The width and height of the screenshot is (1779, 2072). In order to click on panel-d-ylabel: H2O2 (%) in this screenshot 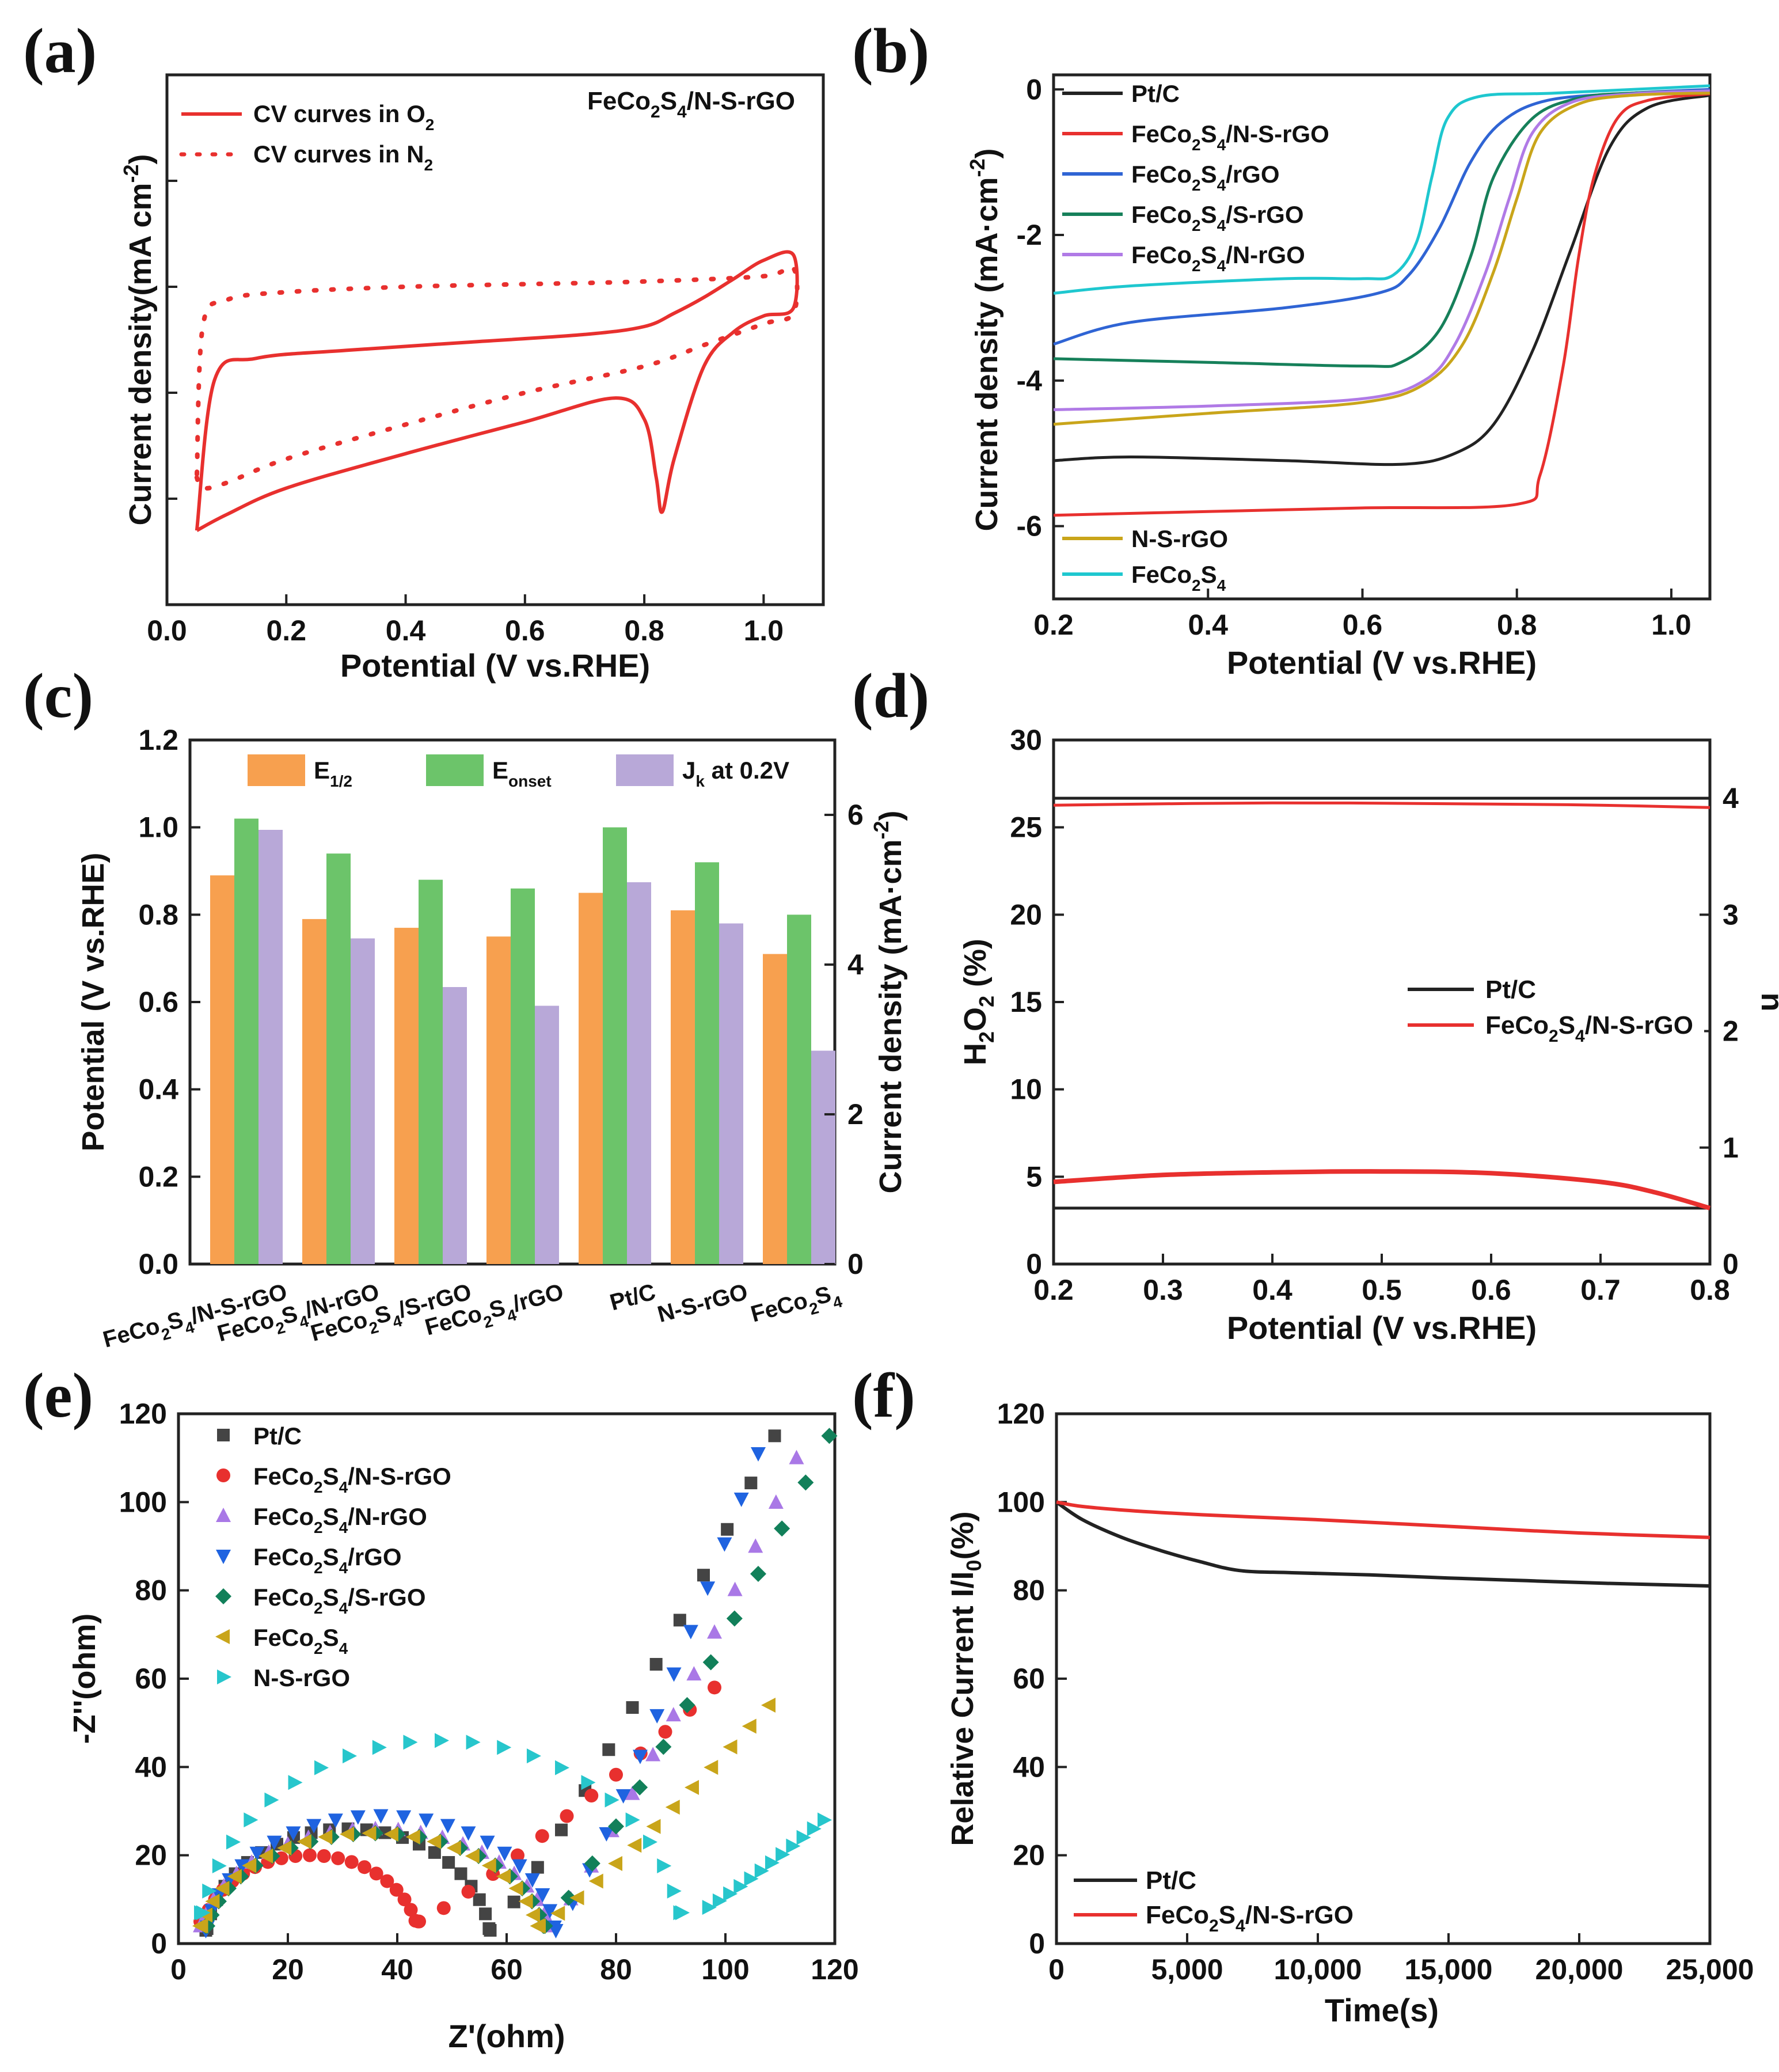, I will do `click(978, 1002)`.